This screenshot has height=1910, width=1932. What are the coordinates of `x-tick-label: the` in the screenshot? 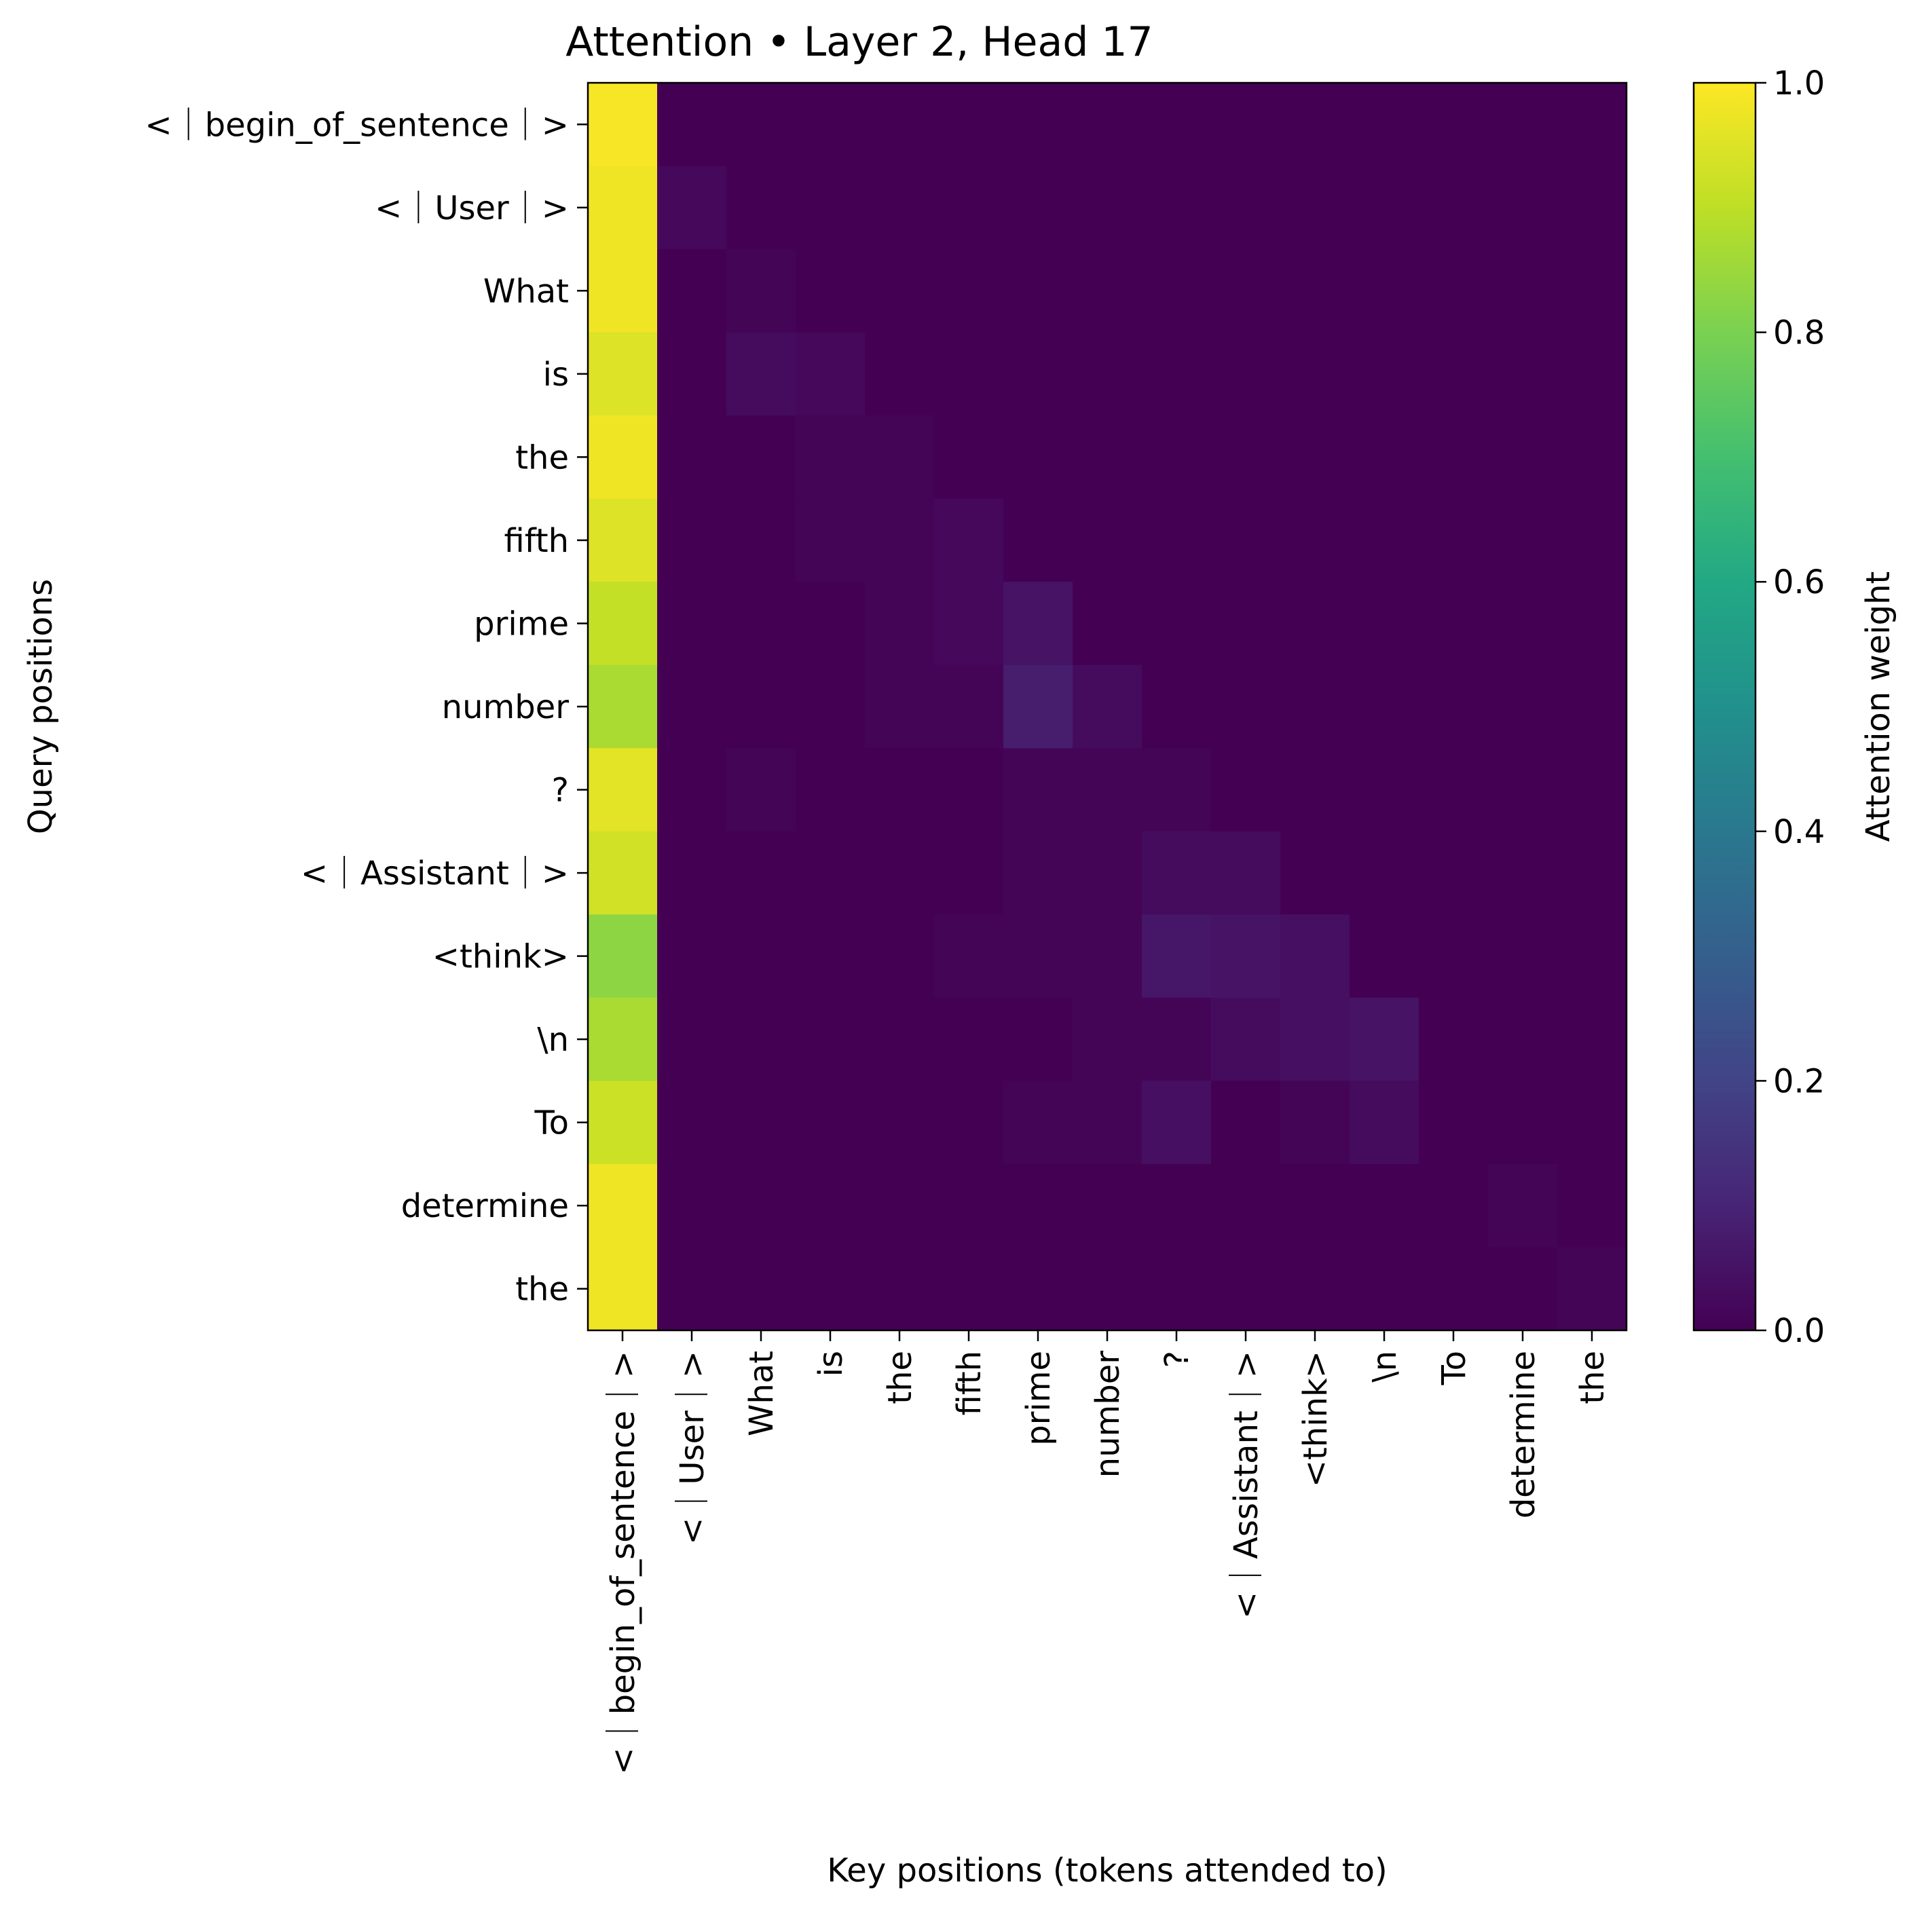 It's located at (900, 1377).